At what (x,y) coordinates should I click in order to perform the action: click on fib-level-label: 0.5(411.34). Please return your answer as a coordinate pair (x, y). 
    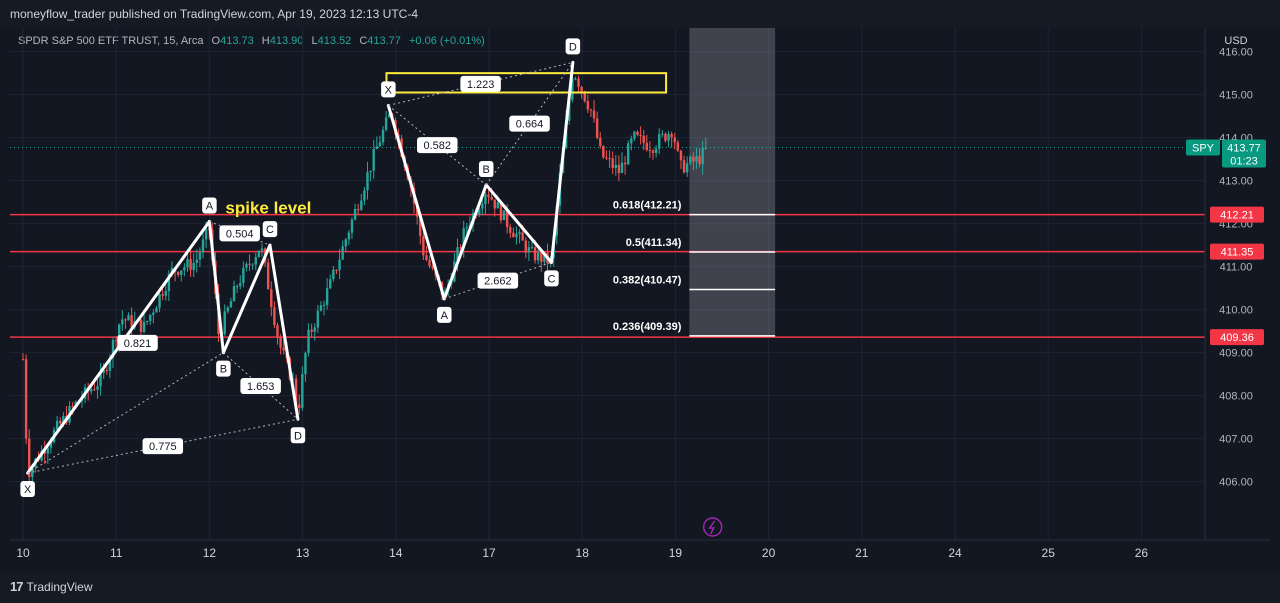
    Looking at the image, I should click on (654, 243).